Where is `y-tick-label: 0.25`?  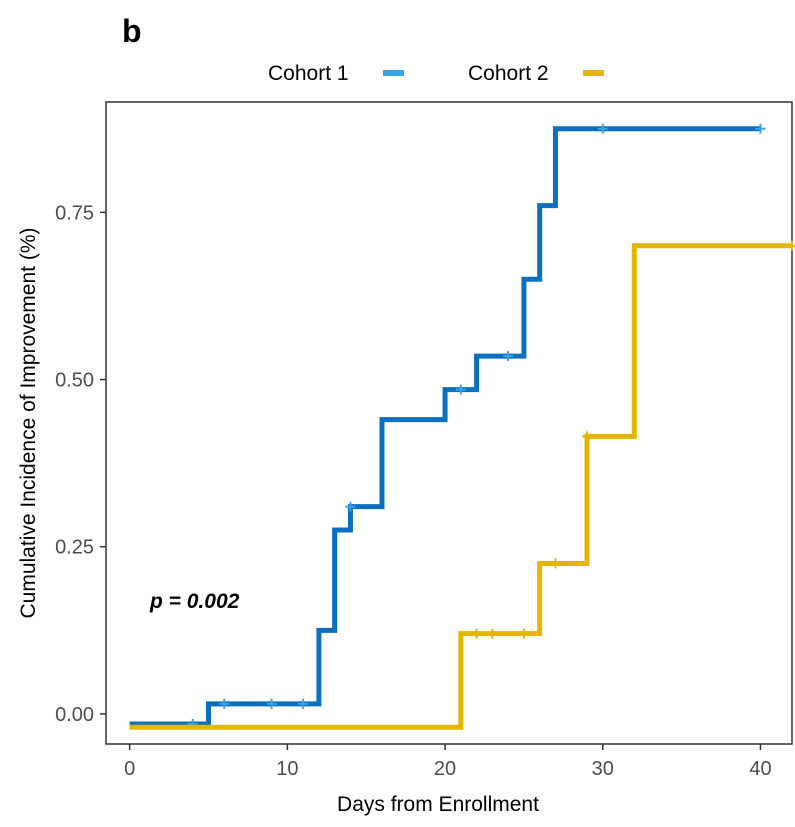
y-tick-label: 0.25 is located at coordinates (74, 548).